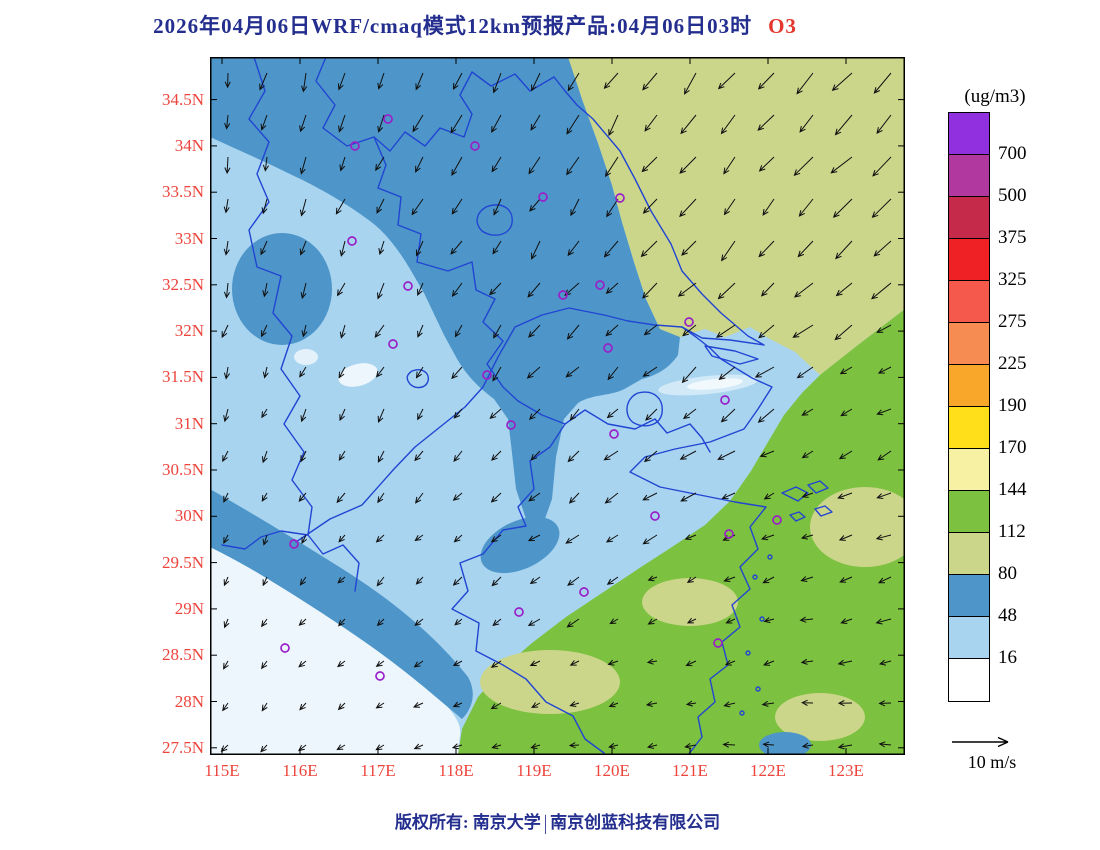 Image resolution: width=1100 pixels, height=850 pixels. What do you see at coordinates (534, 770) in the screenshot?
I see `x-axis-label: 119E` at bounding box center [534, 770].